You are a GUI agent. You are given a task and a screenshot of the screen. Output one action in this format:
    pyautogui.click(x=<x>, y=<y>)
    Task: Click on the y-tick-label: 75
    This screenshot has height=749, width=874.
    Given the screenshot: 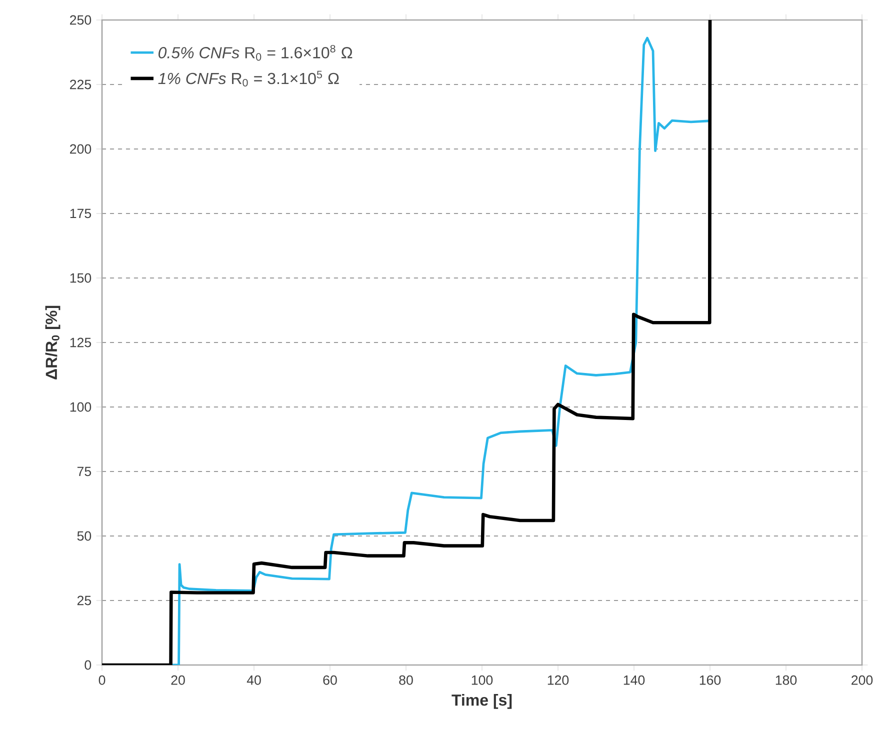 What is the action you would take?
    pyautogui.click(x=84, y=471)
    